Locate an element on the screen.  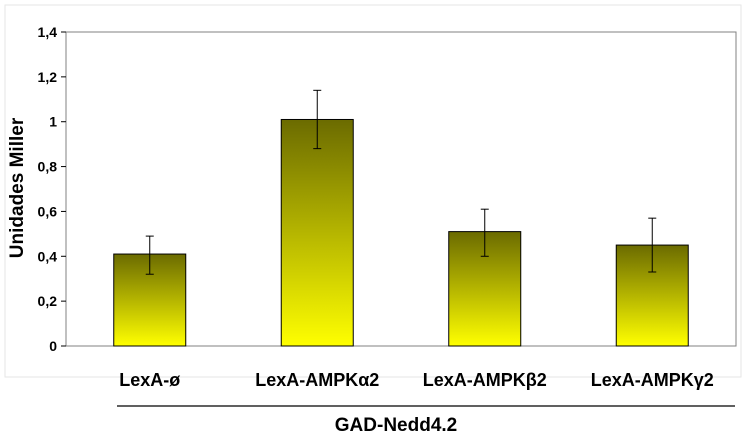
y-axis: 0 0,2 0,4 0,6 0,8 1 1,2 1,4 is located at coordinates (52, 189).